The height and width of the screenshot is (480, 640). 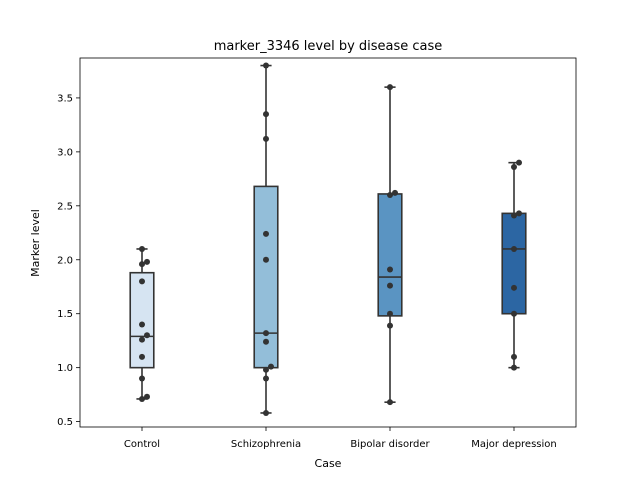 I want to click on box-major-depression, so click(x=514, y=263).